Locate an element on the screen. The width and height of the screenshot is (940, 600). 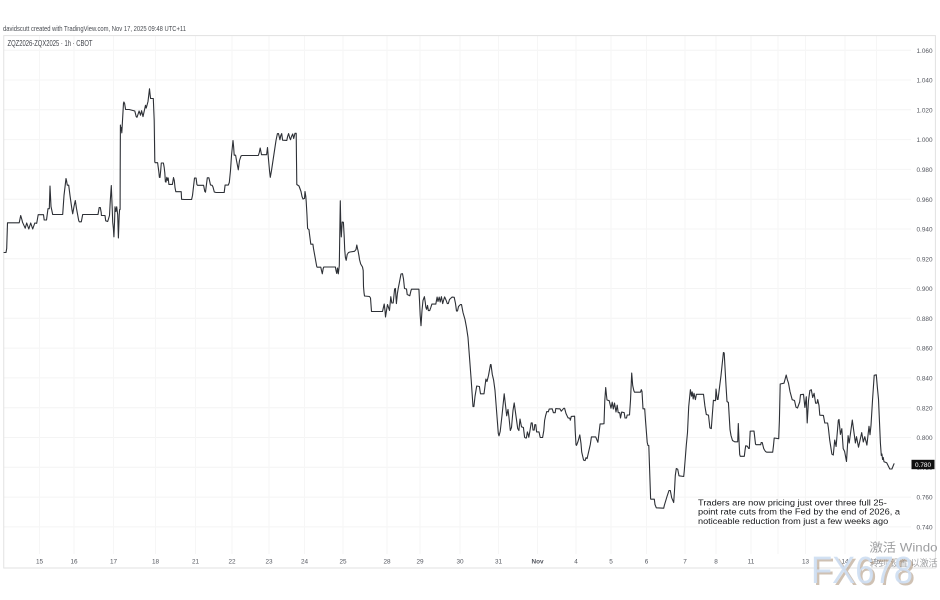
svg-text: 21 is located at coordinates (196, 562).